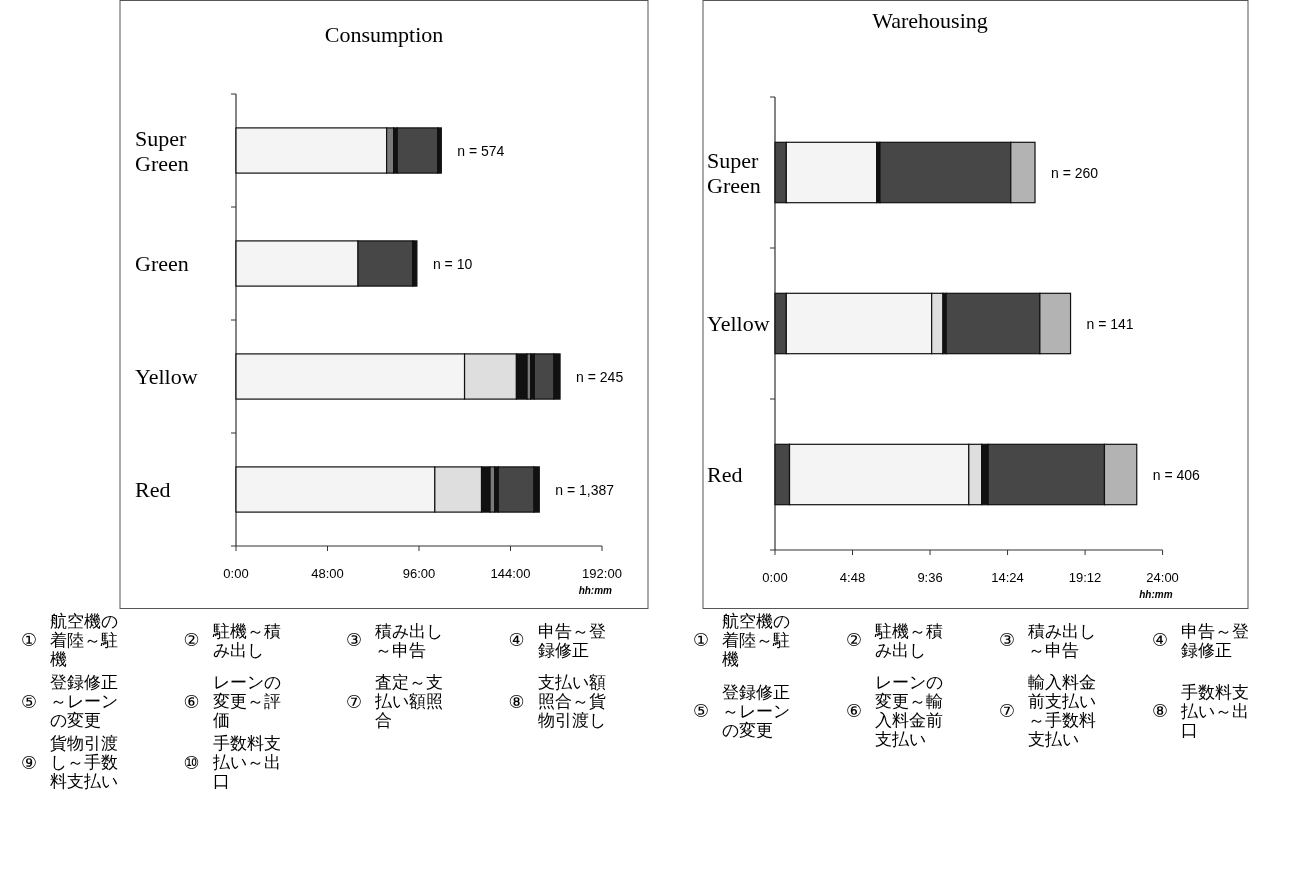  I want to click on bar, so click(417, 150).